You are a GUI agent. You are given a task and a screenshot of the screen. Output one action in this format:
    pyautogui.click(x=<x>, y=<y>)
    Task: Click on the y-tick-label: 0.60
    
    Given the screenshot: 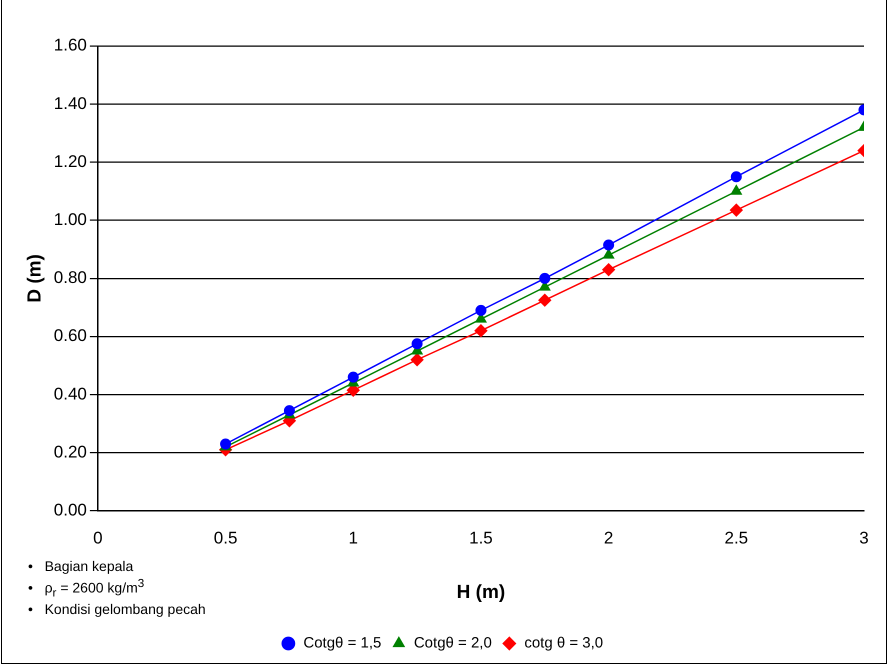 What is the action you would take?
    pyautogui.click(x=70, y=336)
    